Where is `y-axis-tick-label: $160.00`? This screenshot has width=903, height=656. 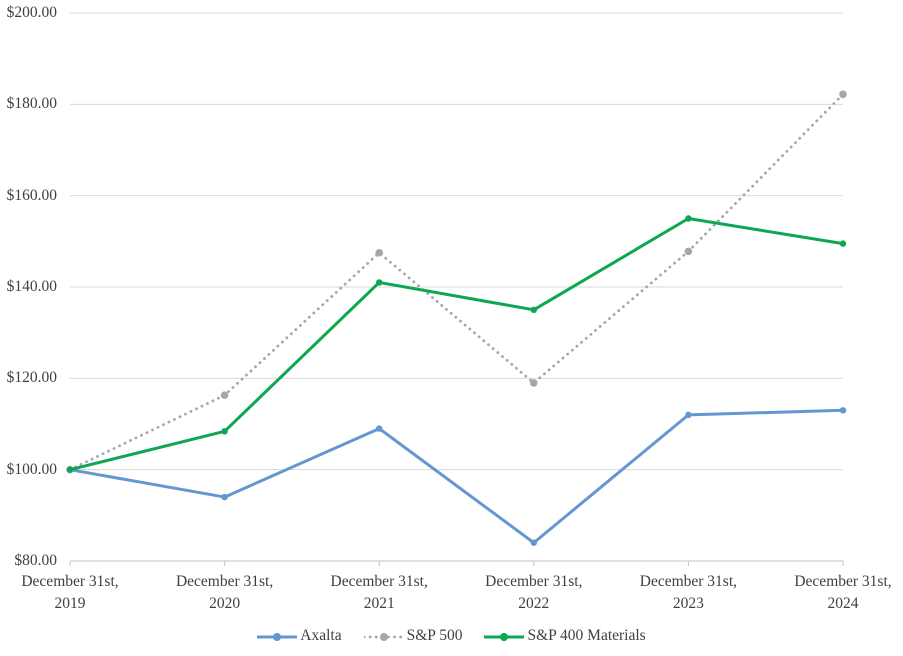 y-axis-tick-label: $160.00 is located at coordinates (31, 195).